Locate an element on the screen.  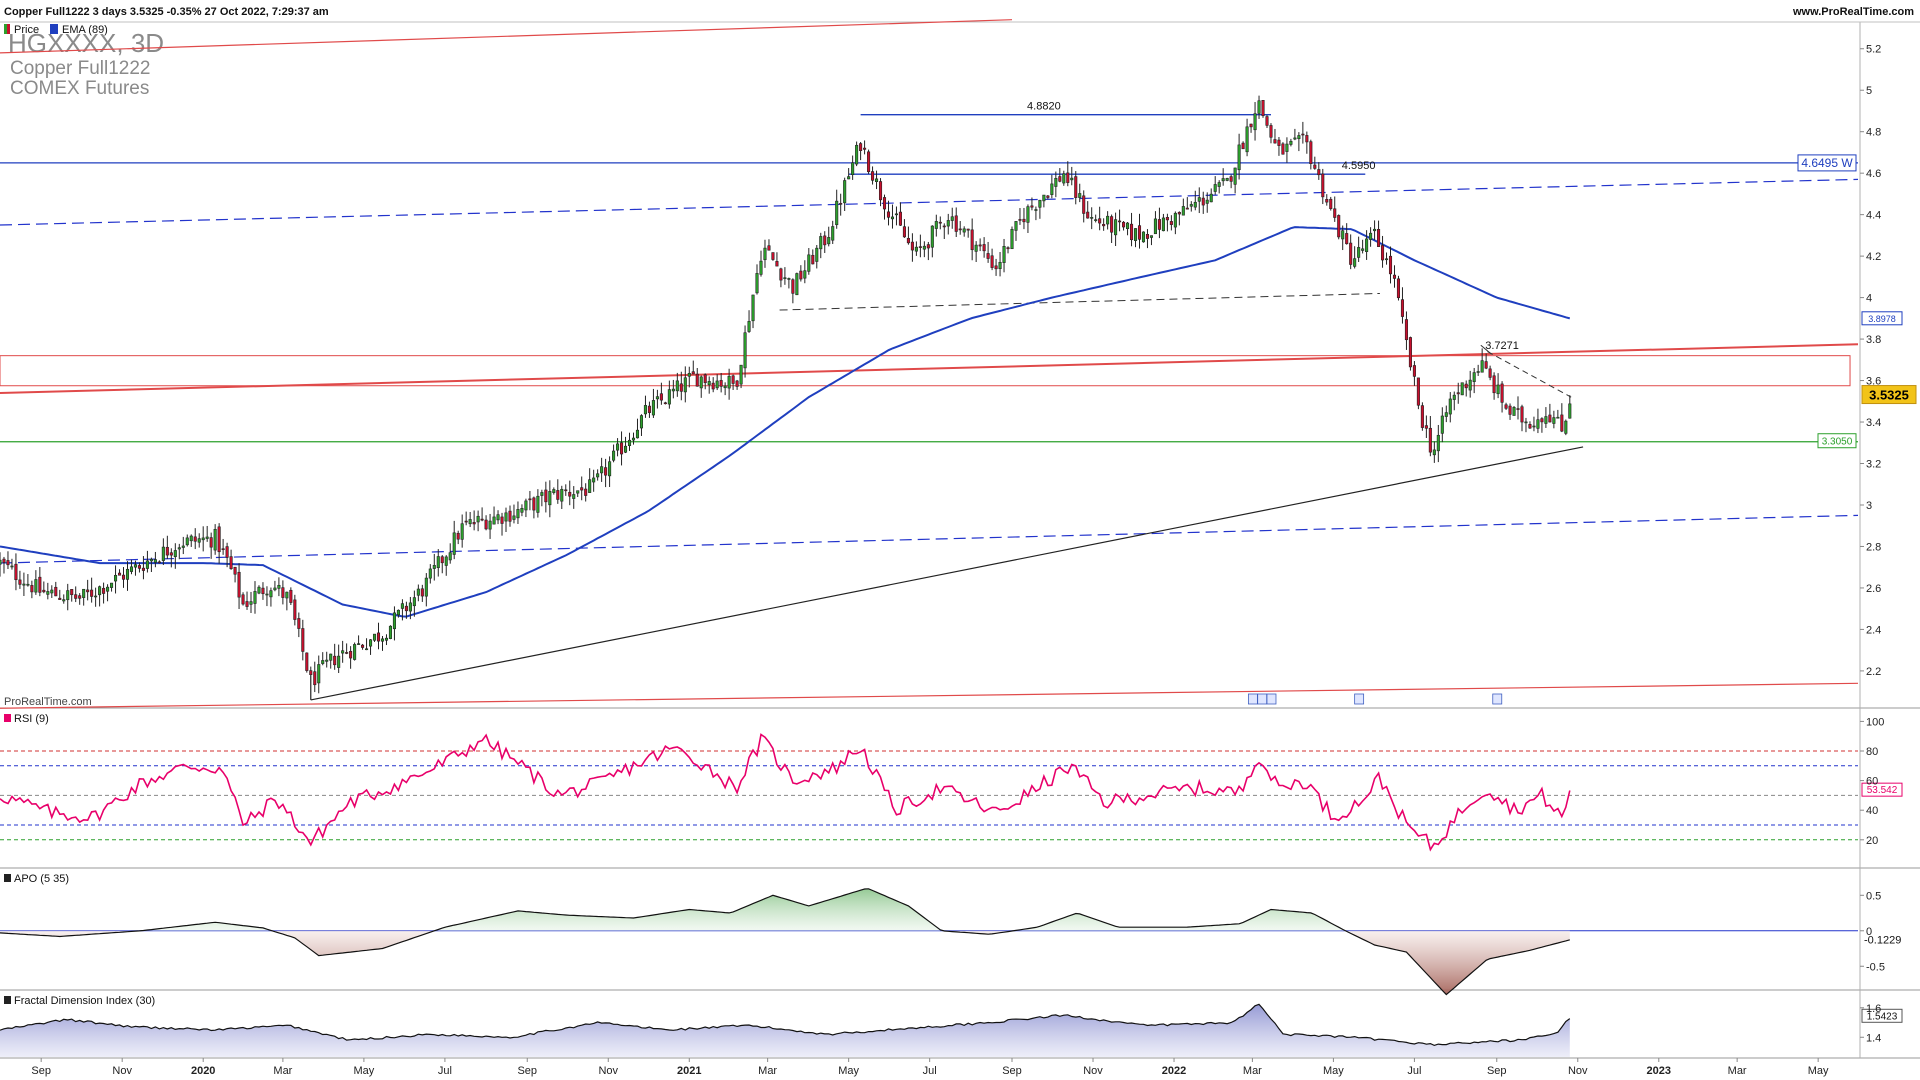
x-tick-label: May is located at coordinates (848, 1071).